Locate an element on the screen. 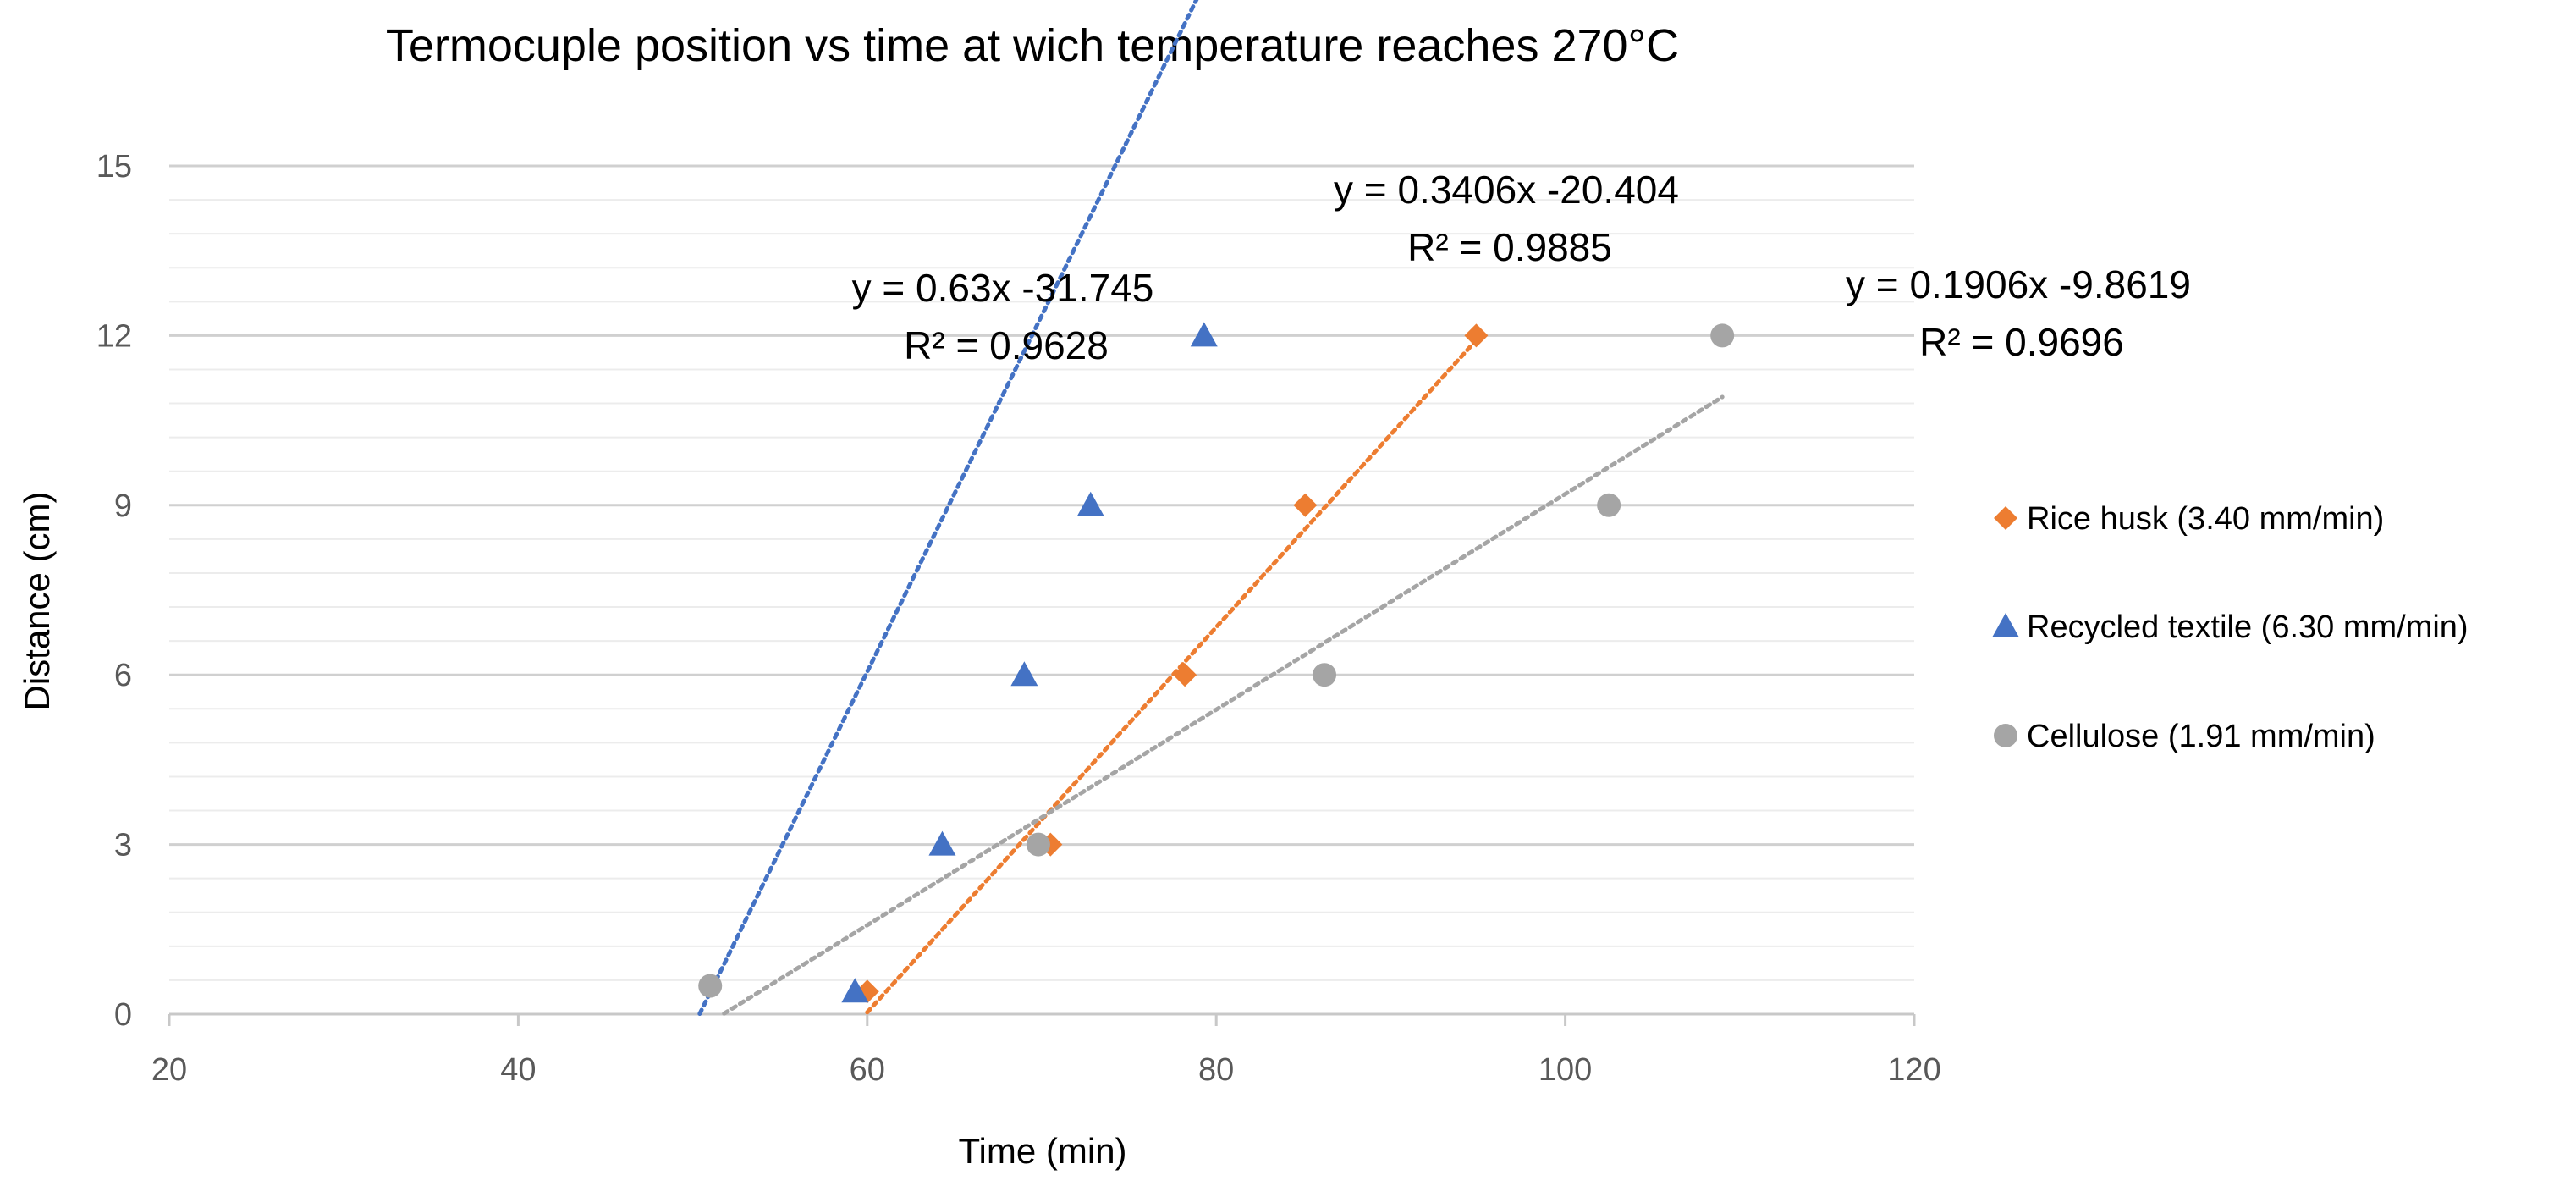  y-tick-label: 9 is located at coordinates (123, 506).